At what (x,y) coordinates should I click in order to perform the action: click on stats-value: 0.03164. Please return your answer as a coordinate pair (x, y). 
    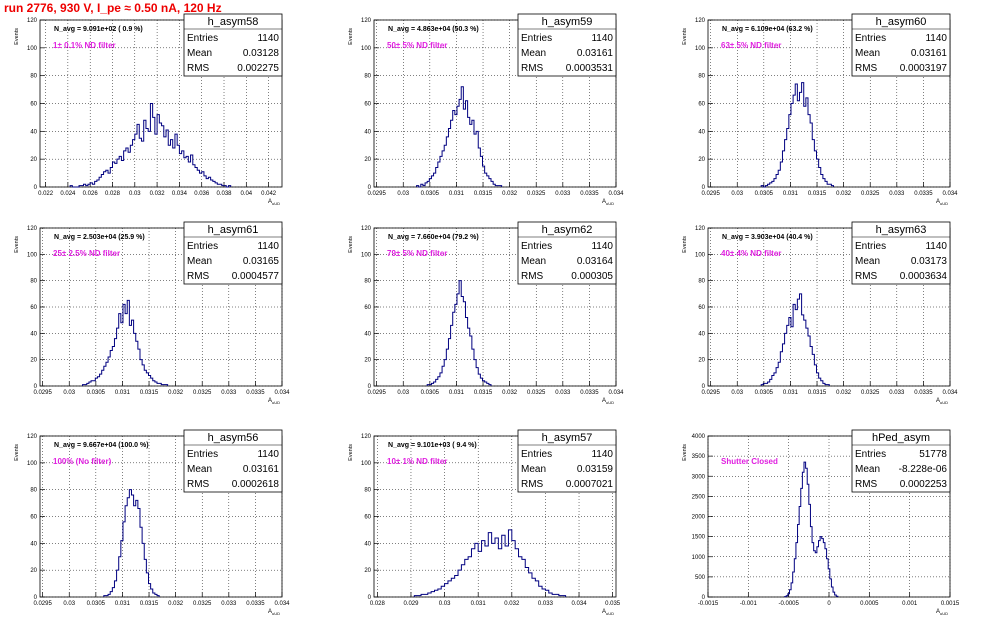
    Looking at the image, I should click on (595, 261).